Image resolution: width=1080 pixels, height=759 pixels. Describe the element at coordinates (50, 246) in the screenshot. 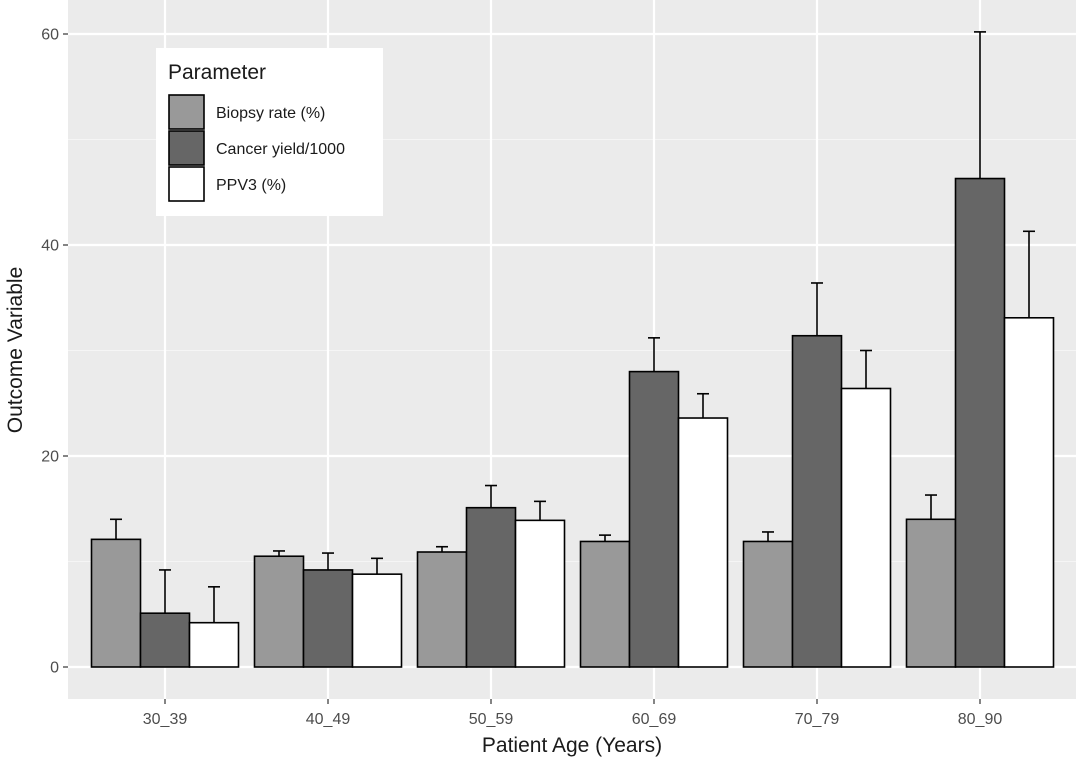

I see `y-tick-label: 40` at that location.